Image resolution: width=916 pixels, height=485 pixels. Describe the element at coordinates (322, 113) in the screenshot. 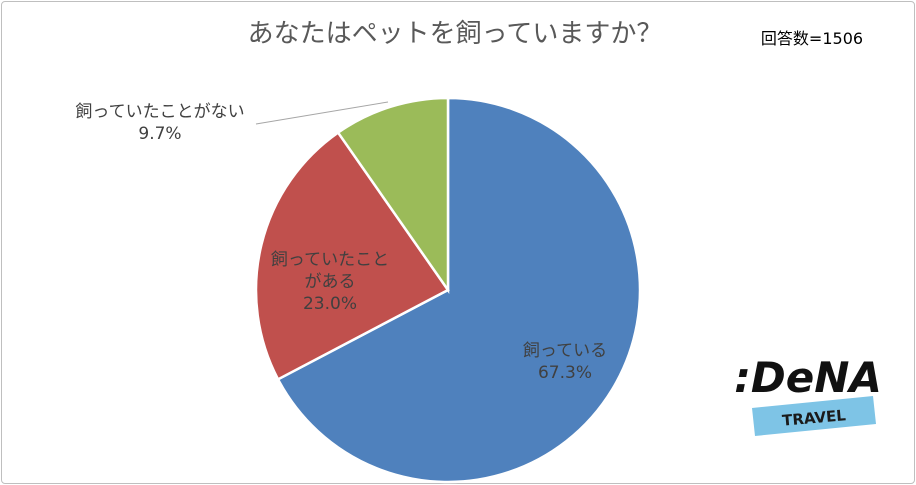

I see `leader-line` at that location.